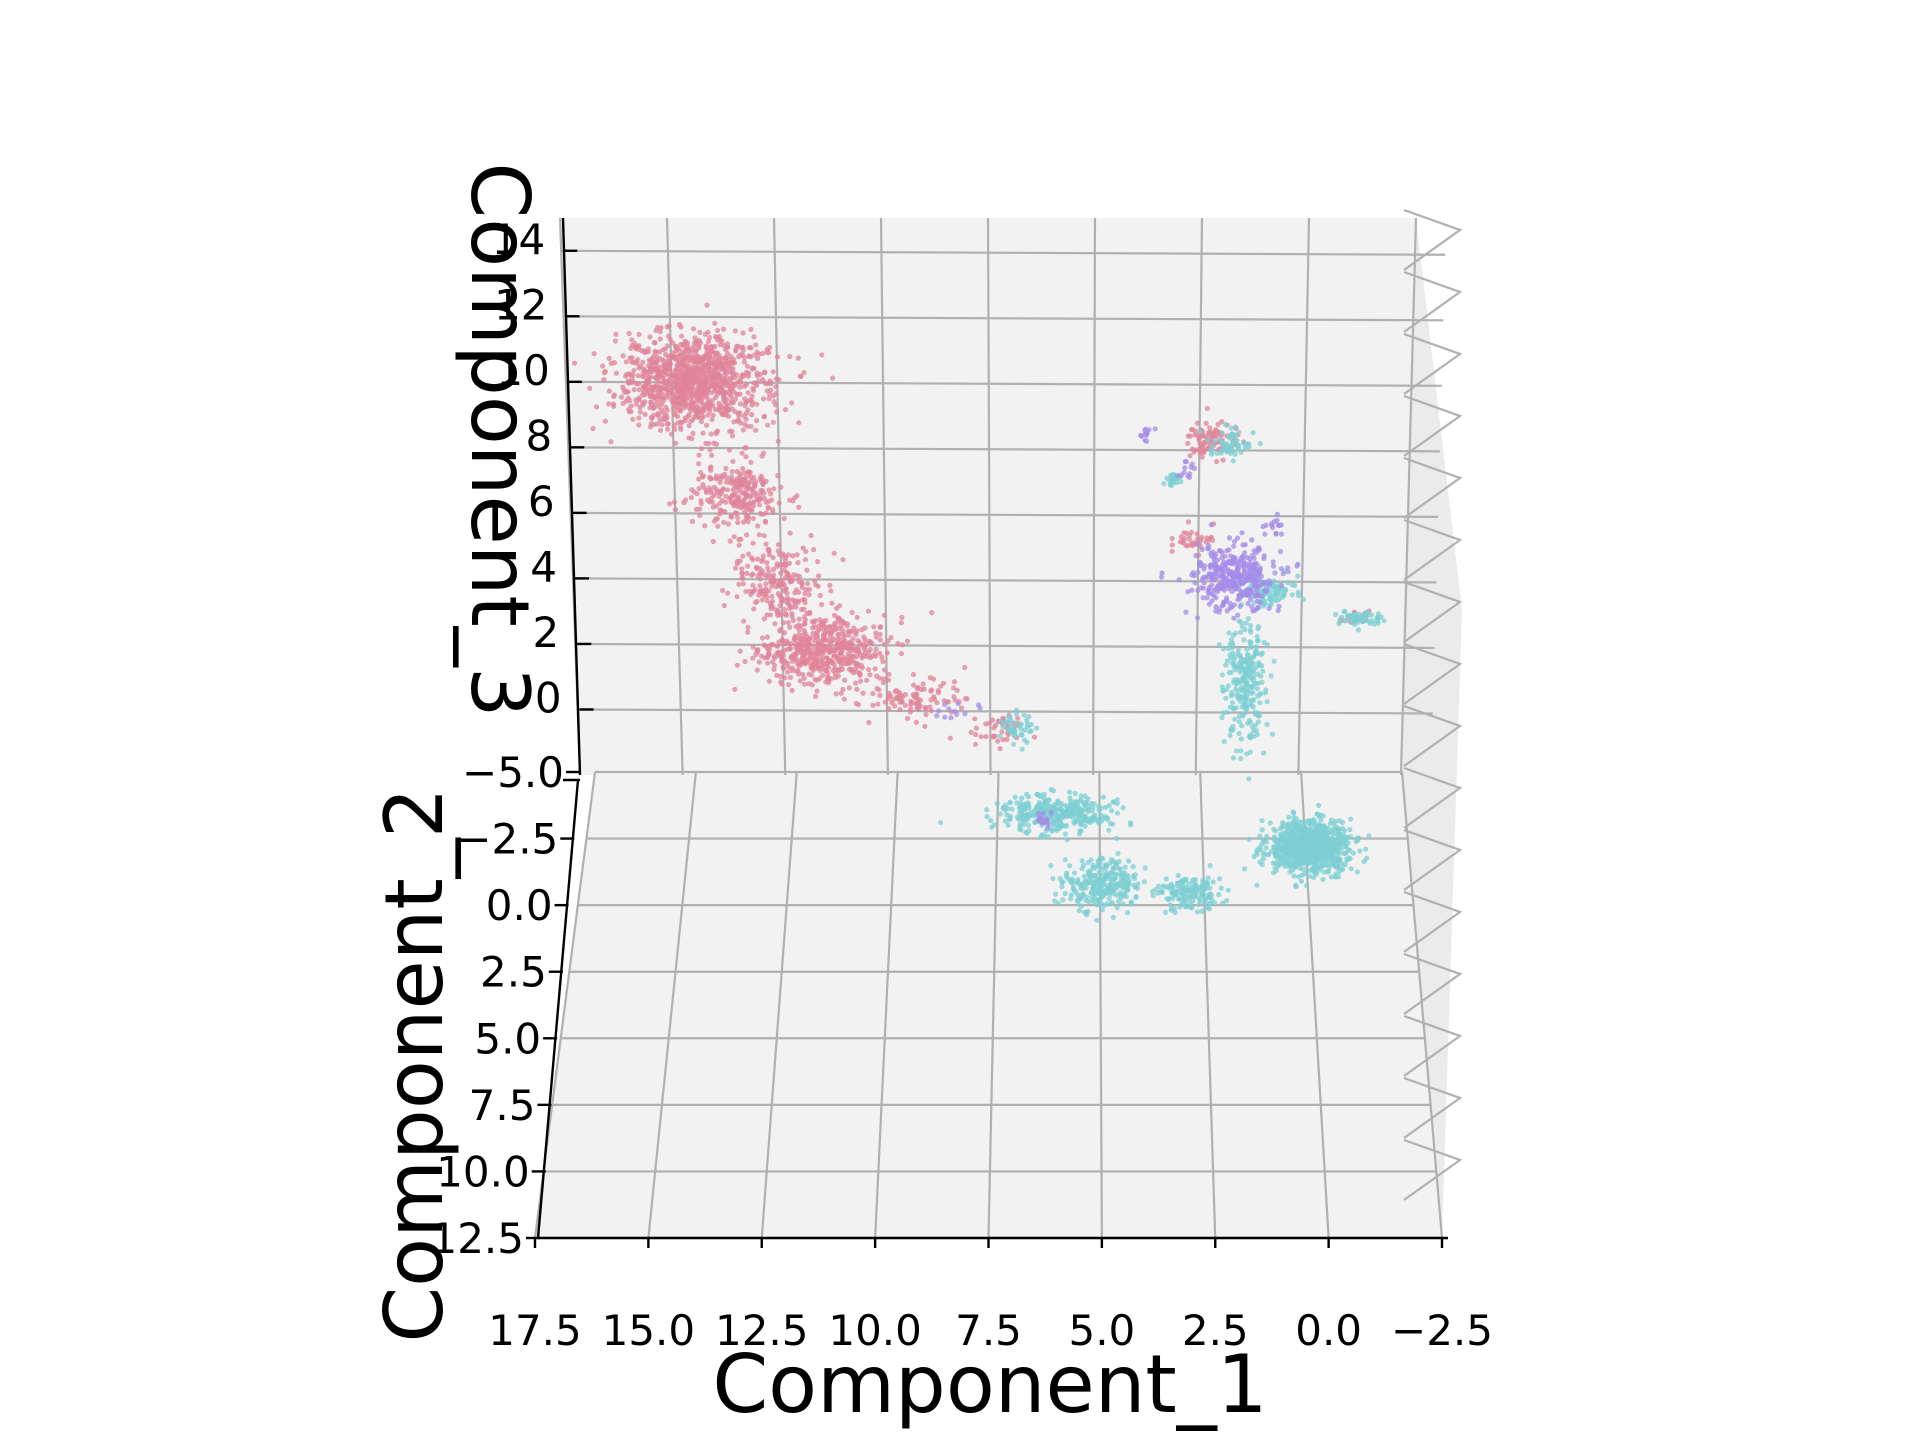  What do you see at coordinates (1433, 487) in the screenshot?
I see `side-grid-line` at bounding box center [1433, 487].